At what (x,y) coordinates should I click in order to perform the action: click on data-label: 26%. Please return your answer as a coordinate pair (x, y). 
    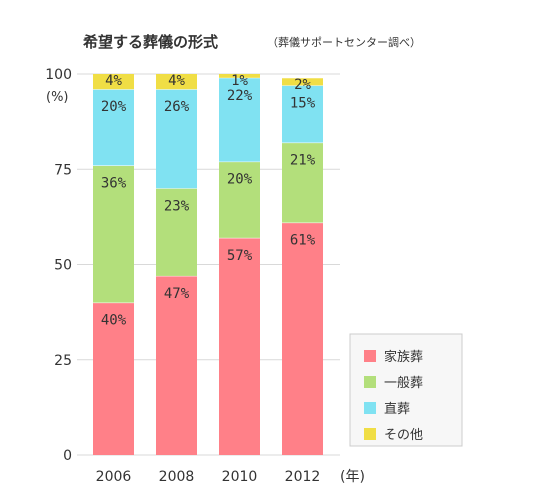
    Looking at the image, I should click on (177, 107).